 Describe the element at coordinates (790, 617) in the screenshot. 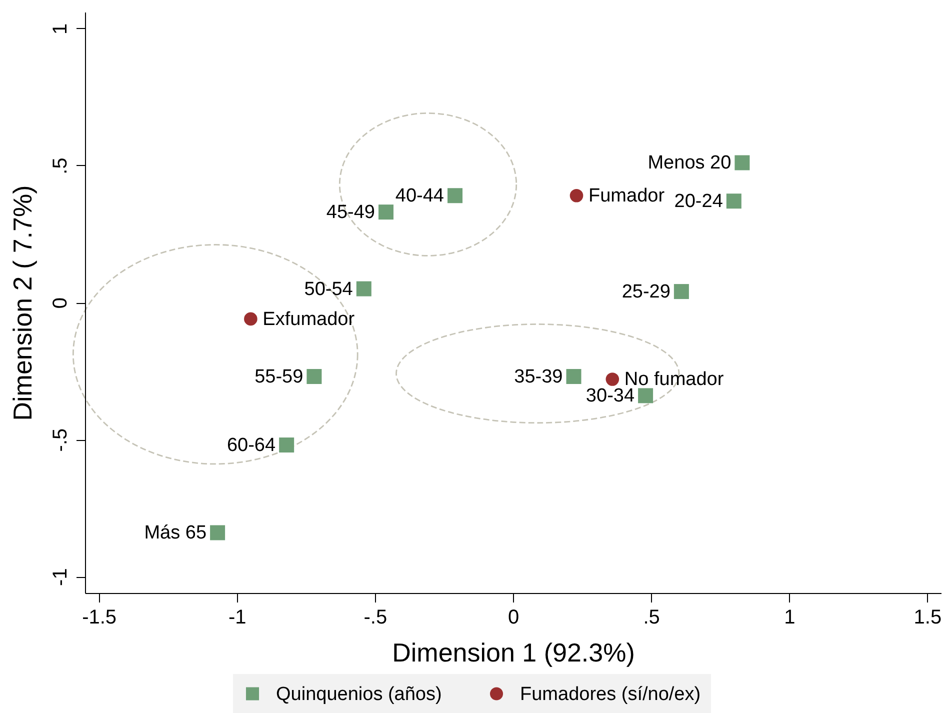

I see `x-tick-label: 1` at that location.